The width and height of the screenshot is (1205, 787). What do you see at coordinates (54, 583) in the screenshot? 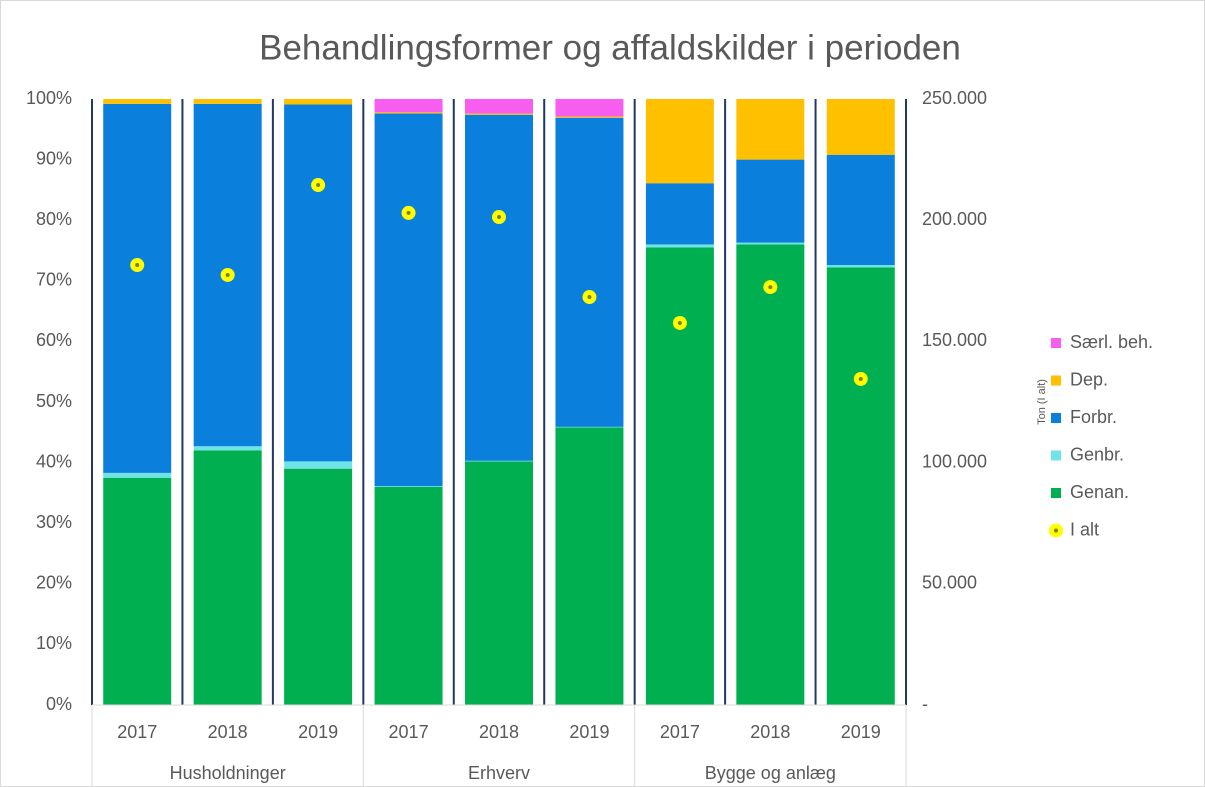
I see `y-tick-label: 20%` at bounding box center [54, 583].